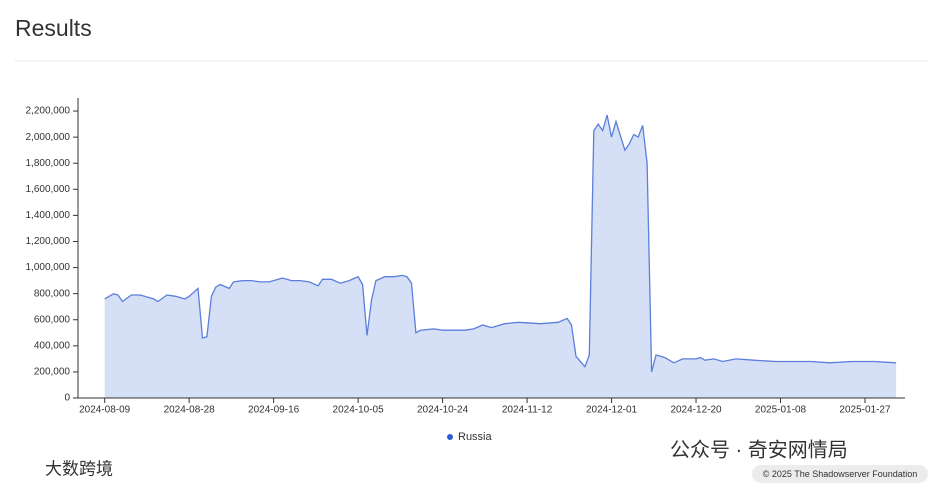  Describe the element at coordinates (190, 410) in the screenshot. I see `x-tick-label: 2024-08-28` at that location.